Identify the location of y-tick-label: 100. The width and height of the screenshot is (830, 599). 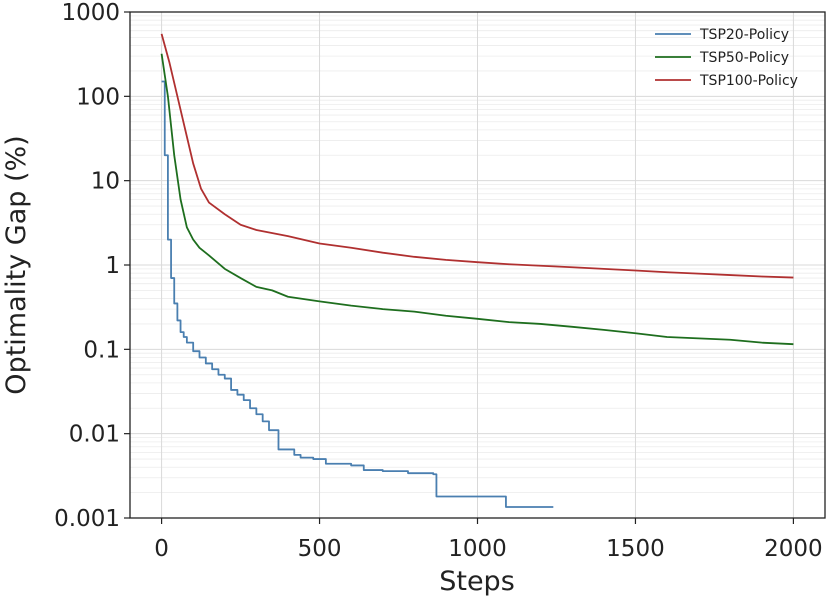
(98, 97).